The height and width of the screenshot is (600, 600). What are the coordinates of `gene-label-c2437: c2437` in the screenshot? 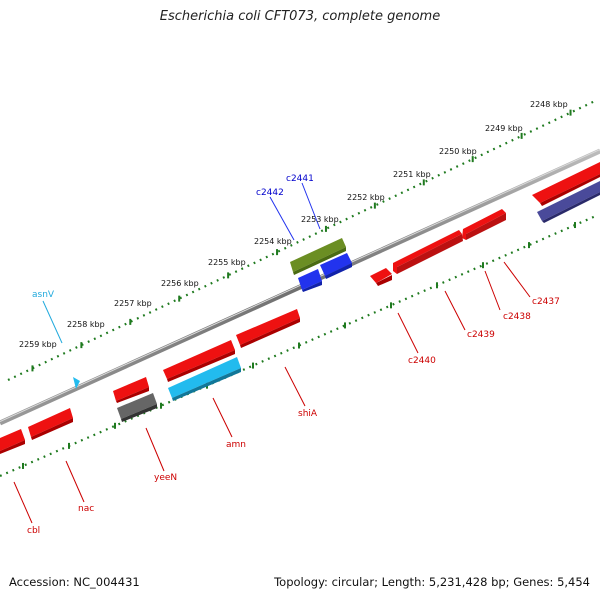 It's located at (546, 302).